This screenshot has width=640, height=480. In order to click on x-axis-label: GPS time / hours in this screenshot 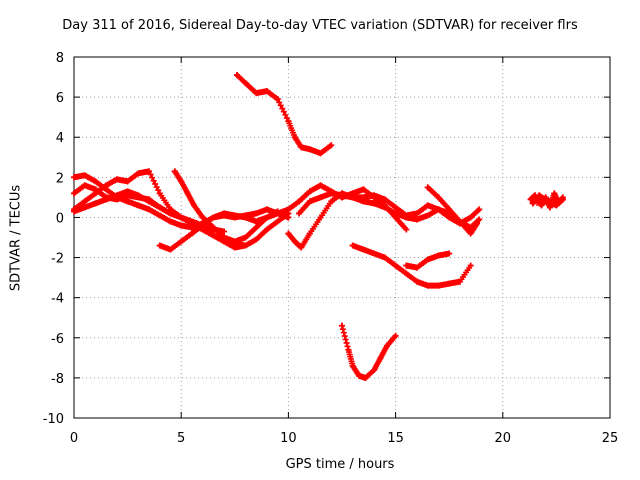, I will do `click(340, 464)`.